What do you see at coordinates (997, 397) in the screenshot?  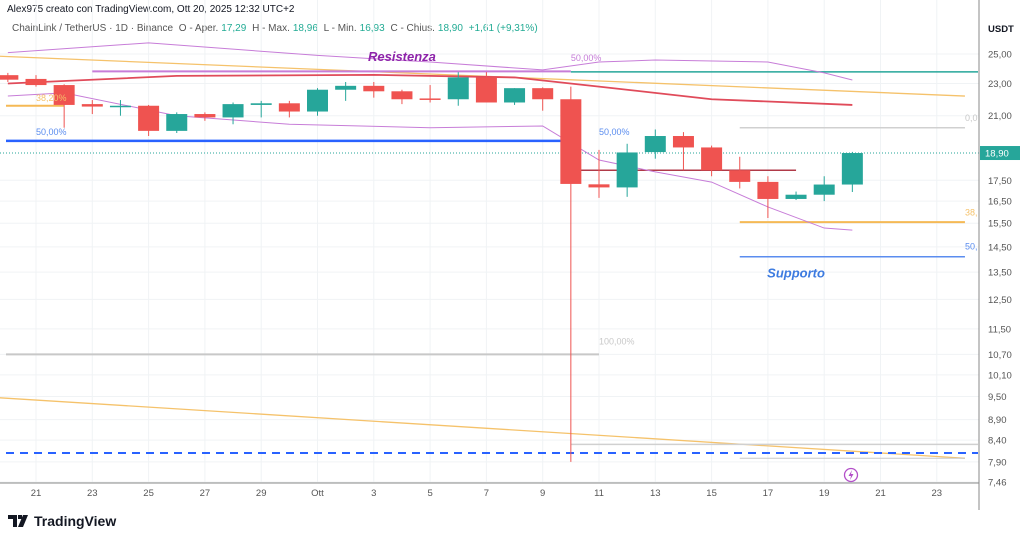 I see `price-tick-label: 9,50` at bounding box center [997, 397].